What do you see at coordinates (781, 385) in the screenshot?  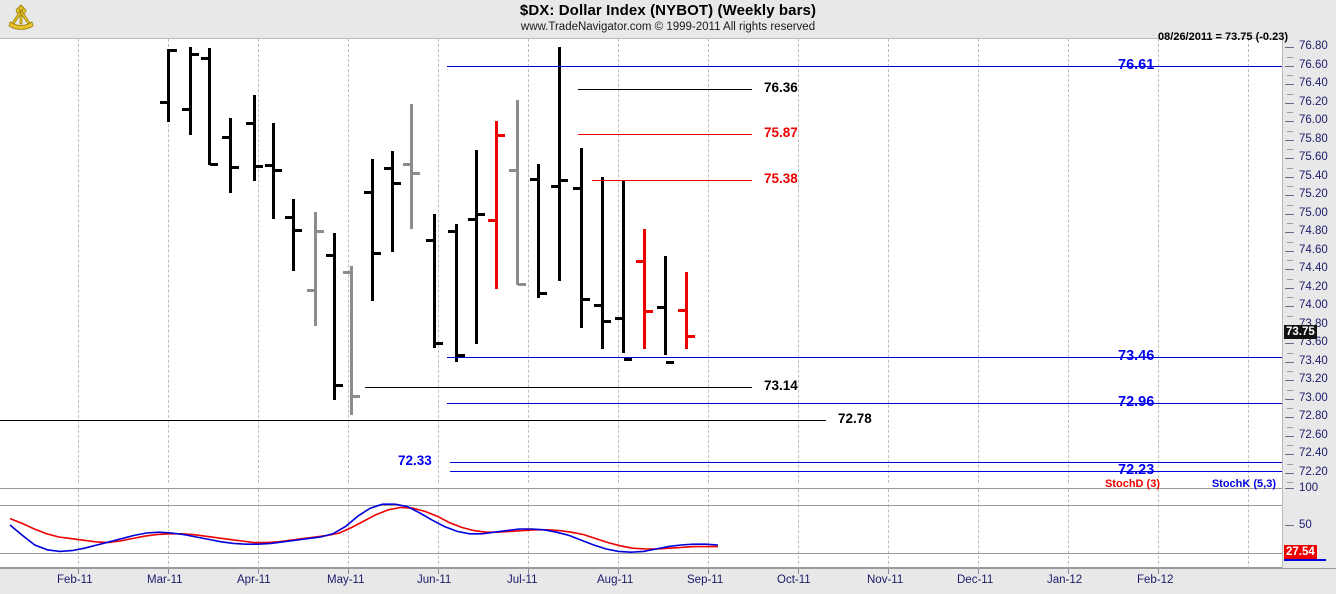 I see `level-label: 73.14` at bounding box center [781, 385].